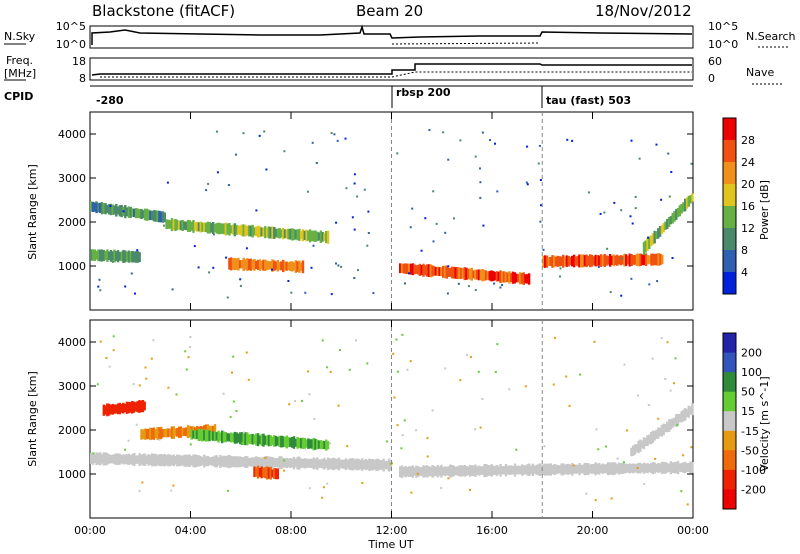 This screenshot has height=554, width=800. What do you see at coordinates (163, 11) in the screenshot?
I see `station-title: Blackstone (fitACF)` at bounding box center [163, 11].